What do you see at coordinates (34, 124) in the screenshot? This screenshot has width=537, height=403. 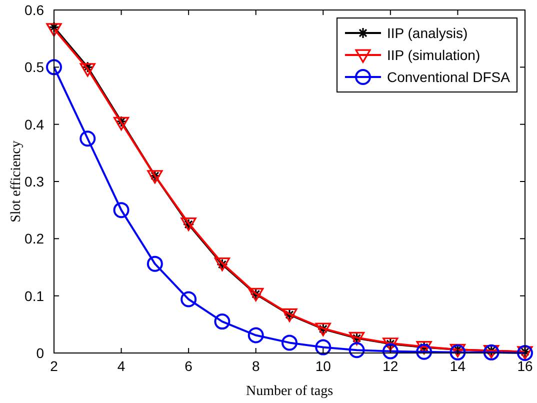 I see `y-tick-label: 0.4` at bounding box center [34, 124].